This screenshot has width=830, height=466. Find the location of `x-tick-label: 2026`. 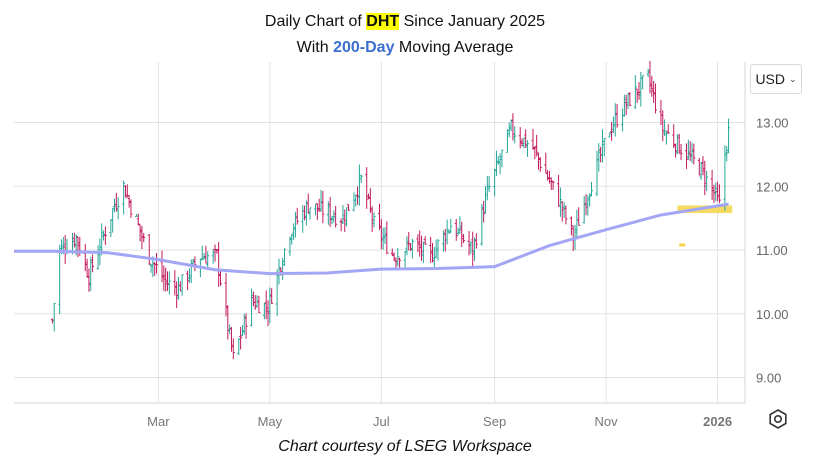

x-tick-label: 2026 is located at coordinates (717, 421).